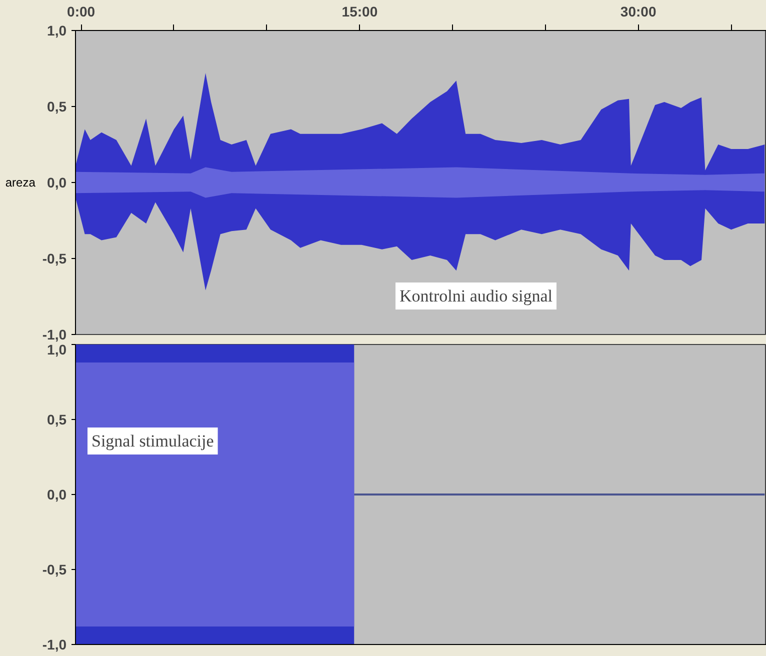 The image size is (766, 656). Describe the element at coordinates (20, 183) in the screenshot. I see `y-axis-title: areza` at that location.